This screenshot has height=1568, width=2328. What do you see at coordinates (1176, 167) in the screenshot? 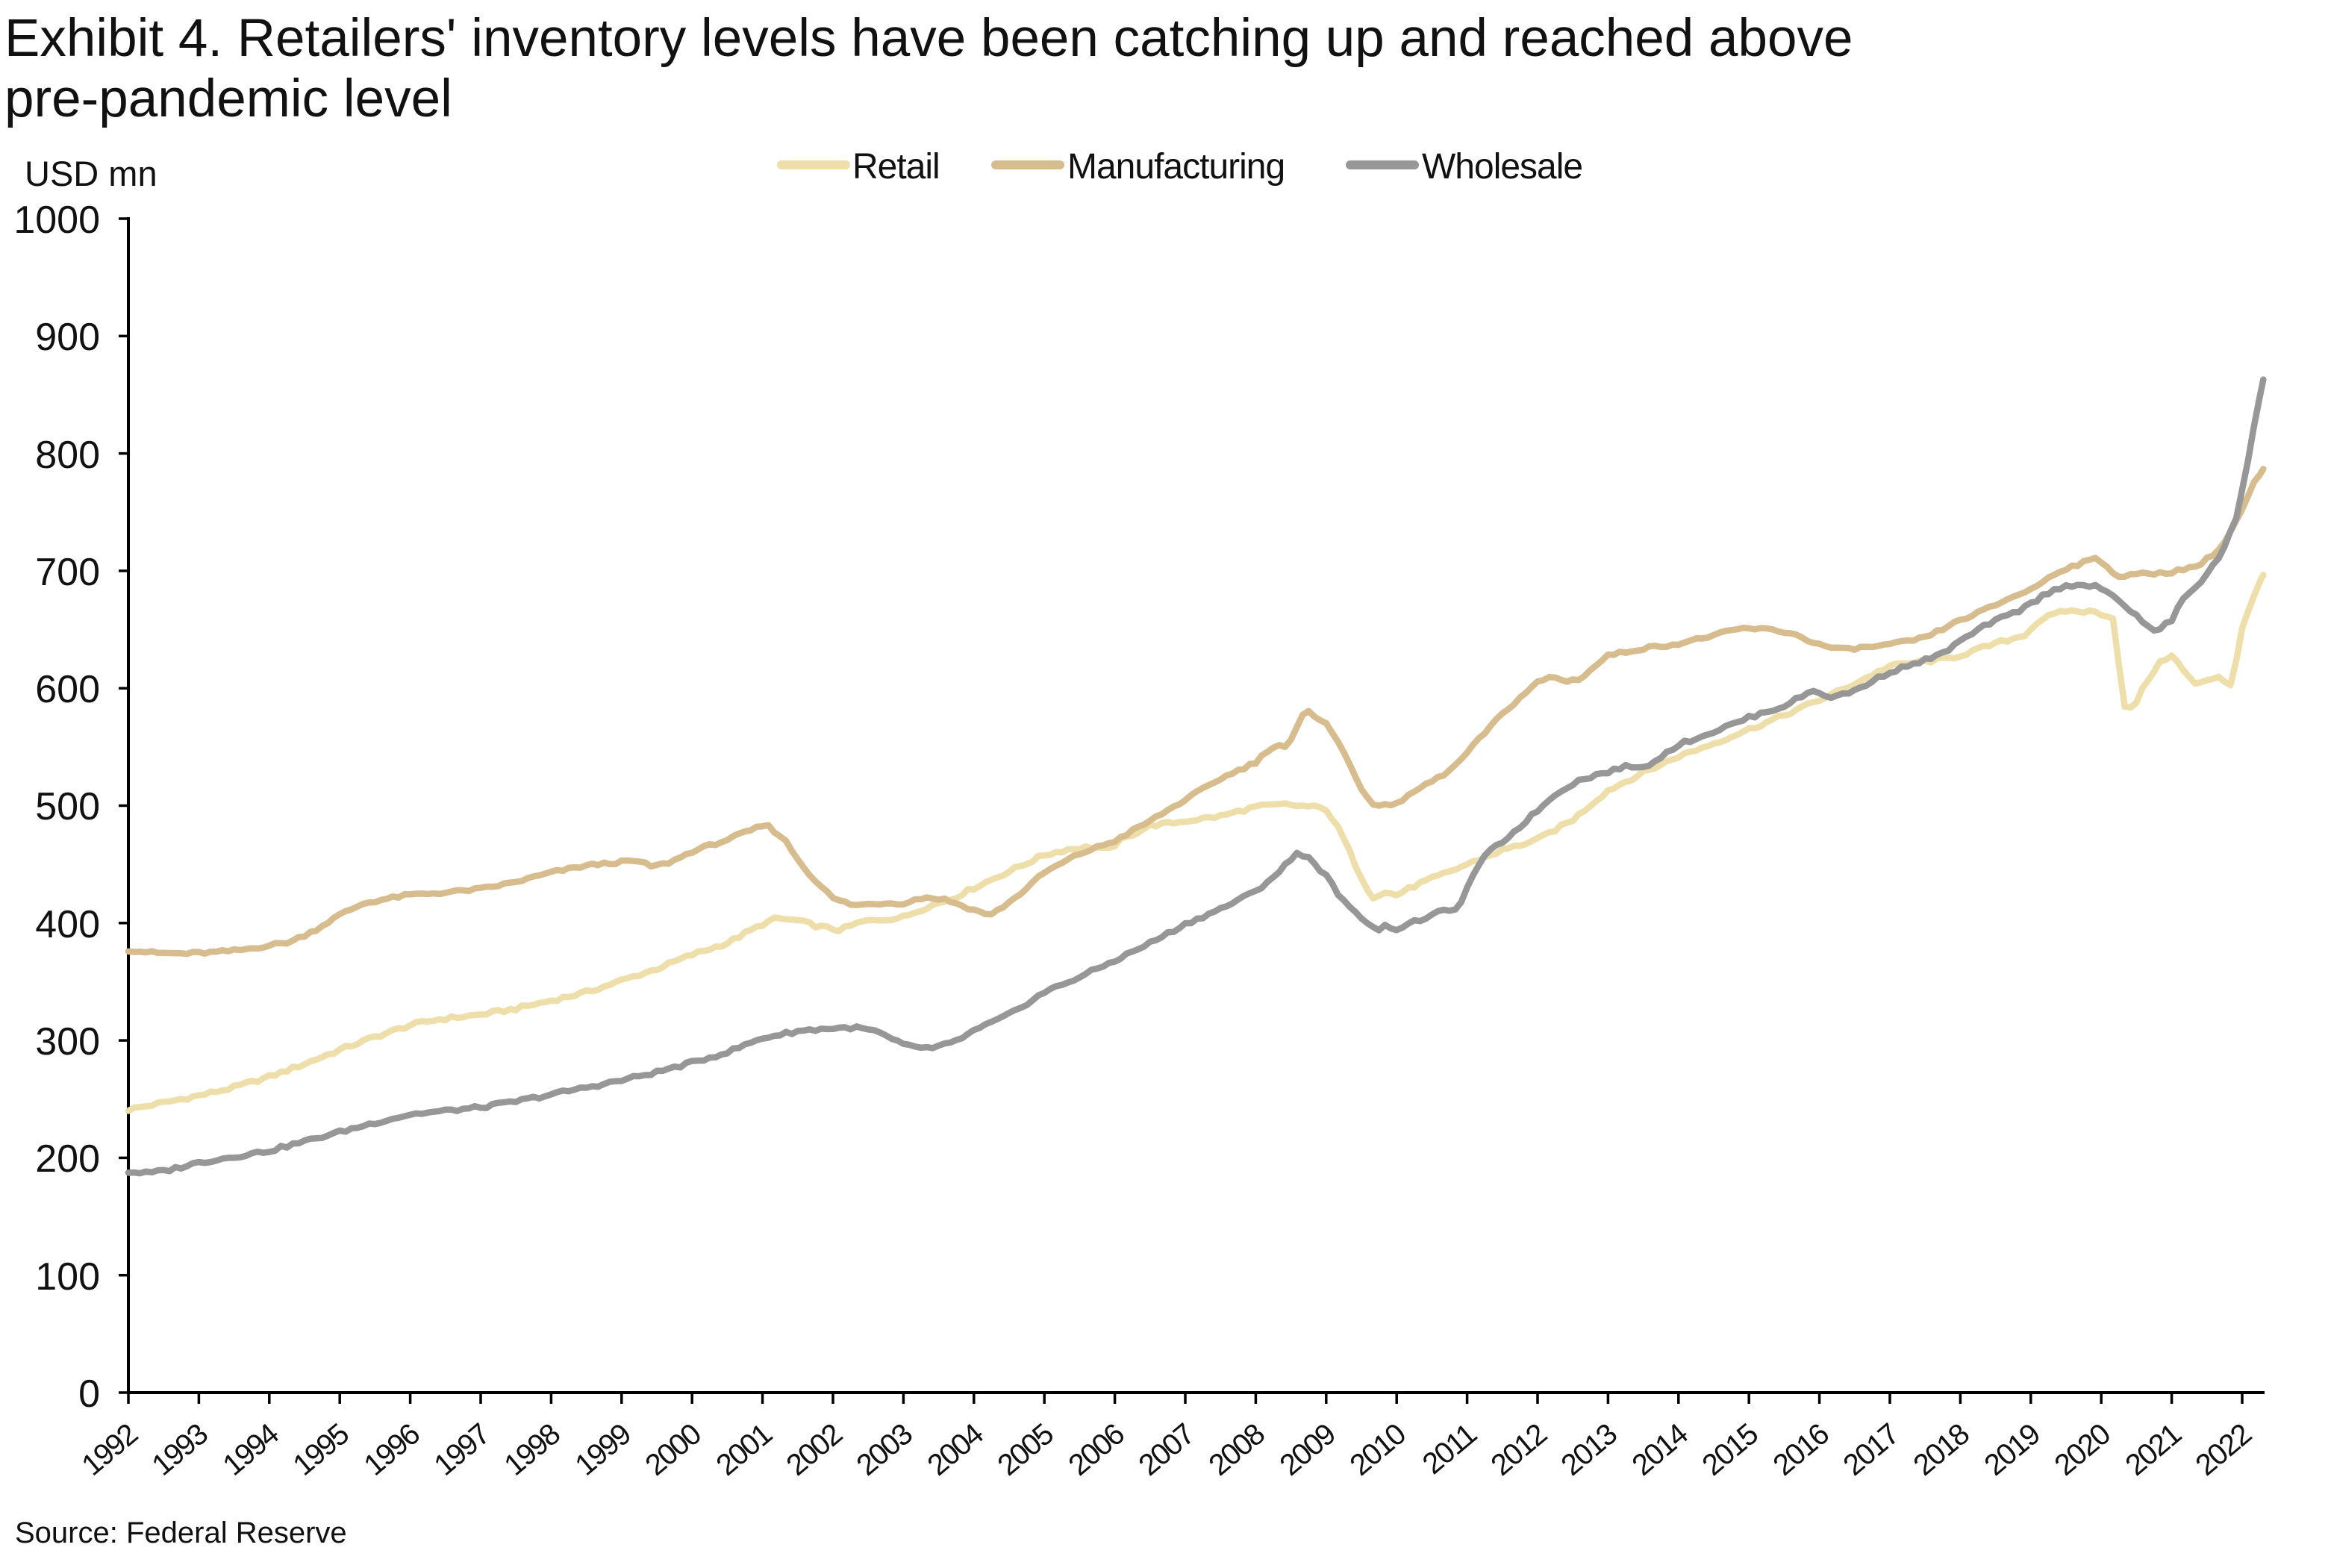
I see `svg-text: Manufacturing` at bounding box center [1176, 167].